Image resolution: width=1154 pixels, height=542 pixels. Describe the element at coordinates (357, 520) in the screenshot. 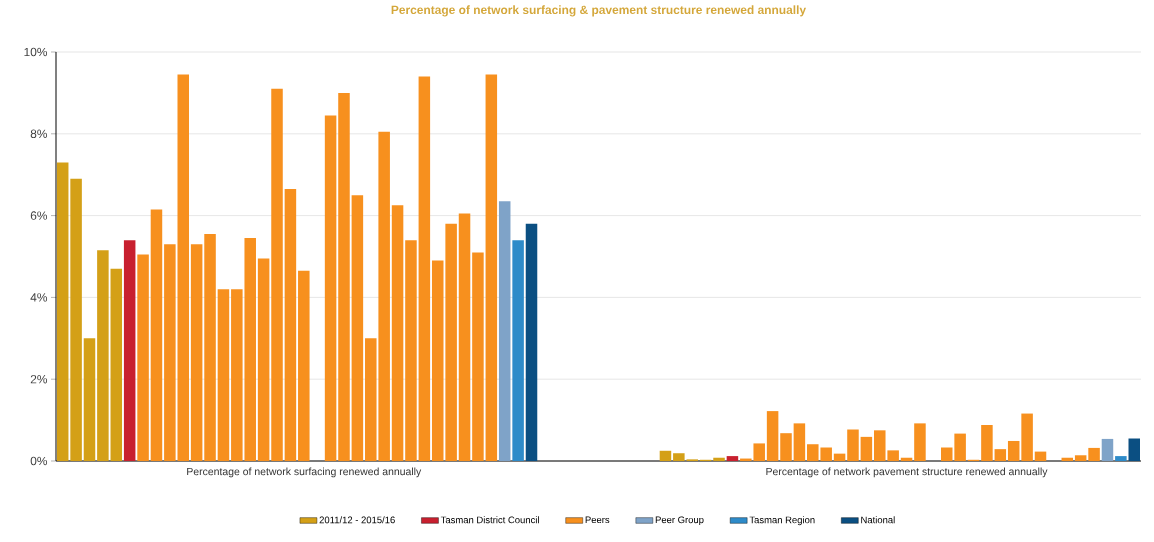

I see `legend-label: 2011/12 - 2015/16` at that location.